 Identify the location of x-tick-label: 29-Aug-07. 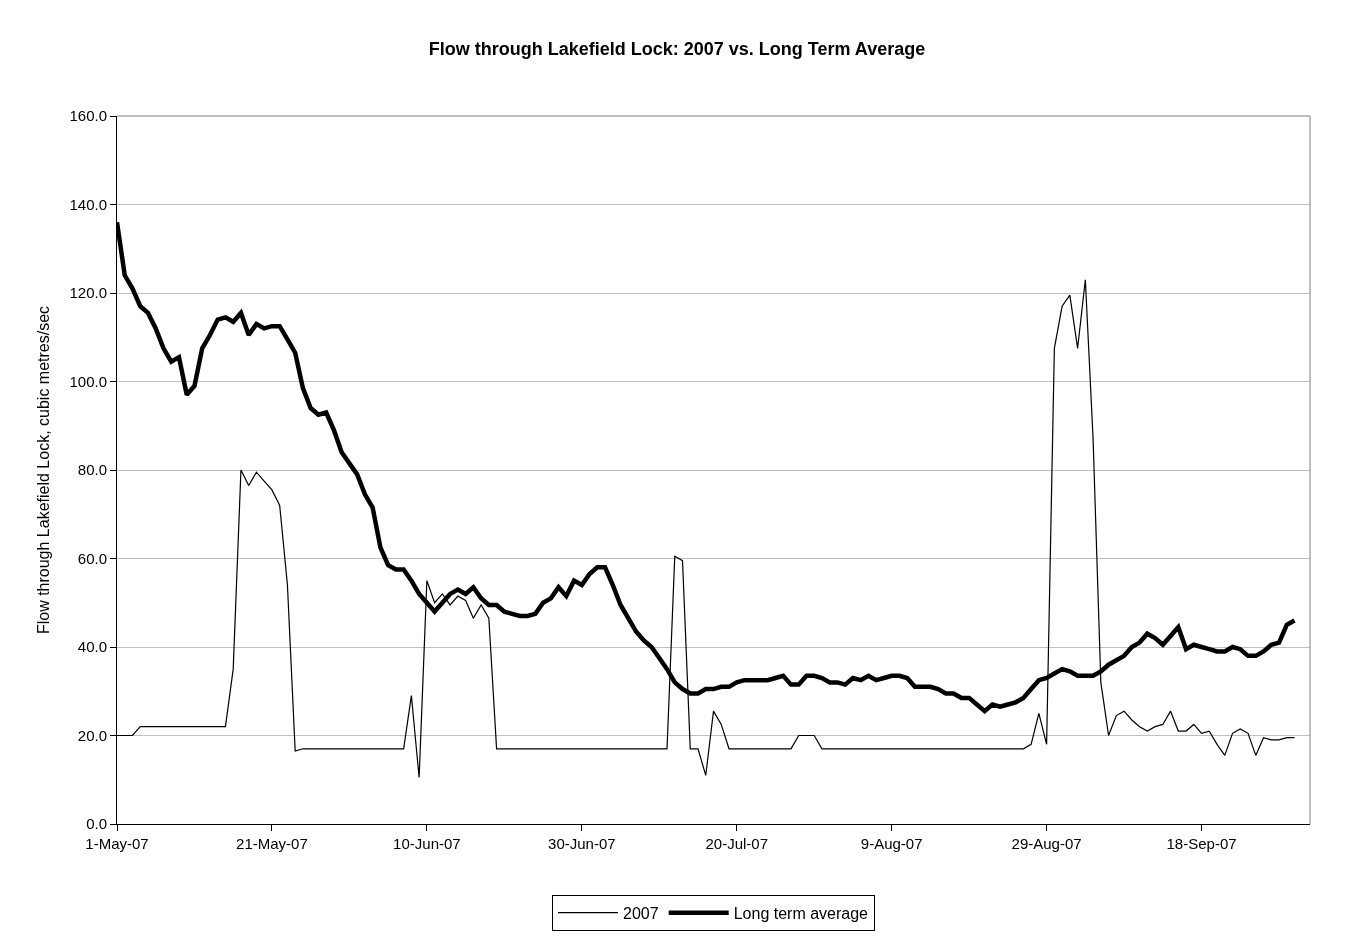
(1046, 843).